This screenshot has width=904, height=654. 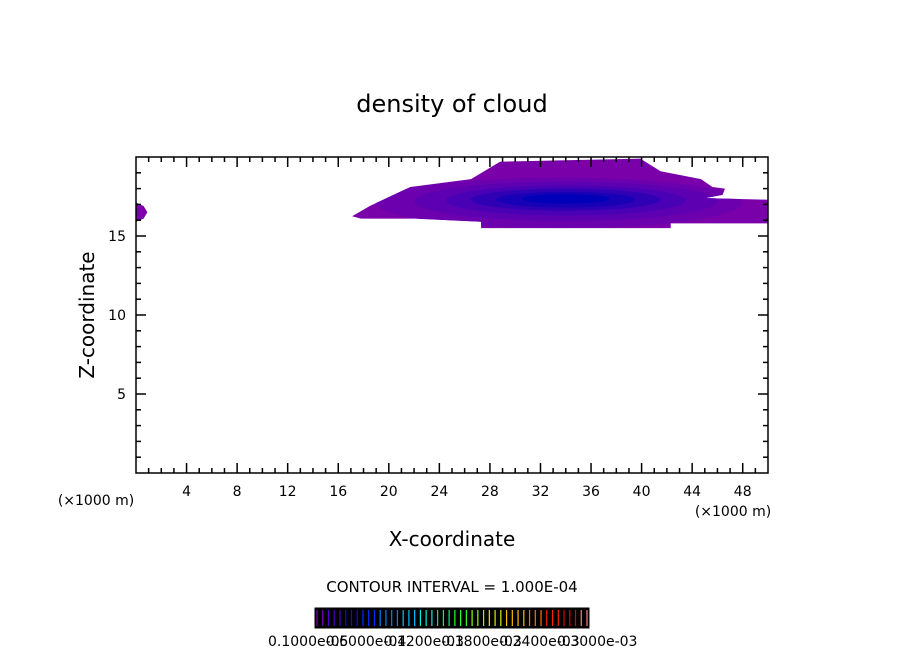 What do you see at coordinates (87, 314) in the screenshot?
I see `y-axis-label: Z-coordinate` at bounding box center [87, 314].